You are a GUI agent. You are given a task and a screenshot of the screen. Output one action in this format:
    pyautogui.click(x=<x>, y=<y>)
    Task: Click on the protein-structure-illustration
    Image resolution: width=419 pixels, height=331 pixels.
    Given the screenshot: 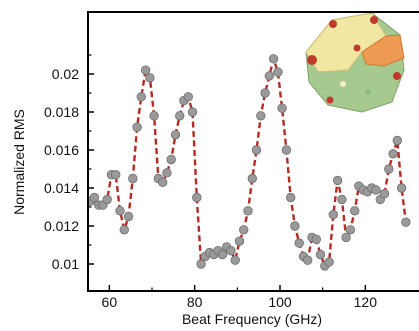 What is the action you would take?
    pyautogui.click(x=355, y=62)
    